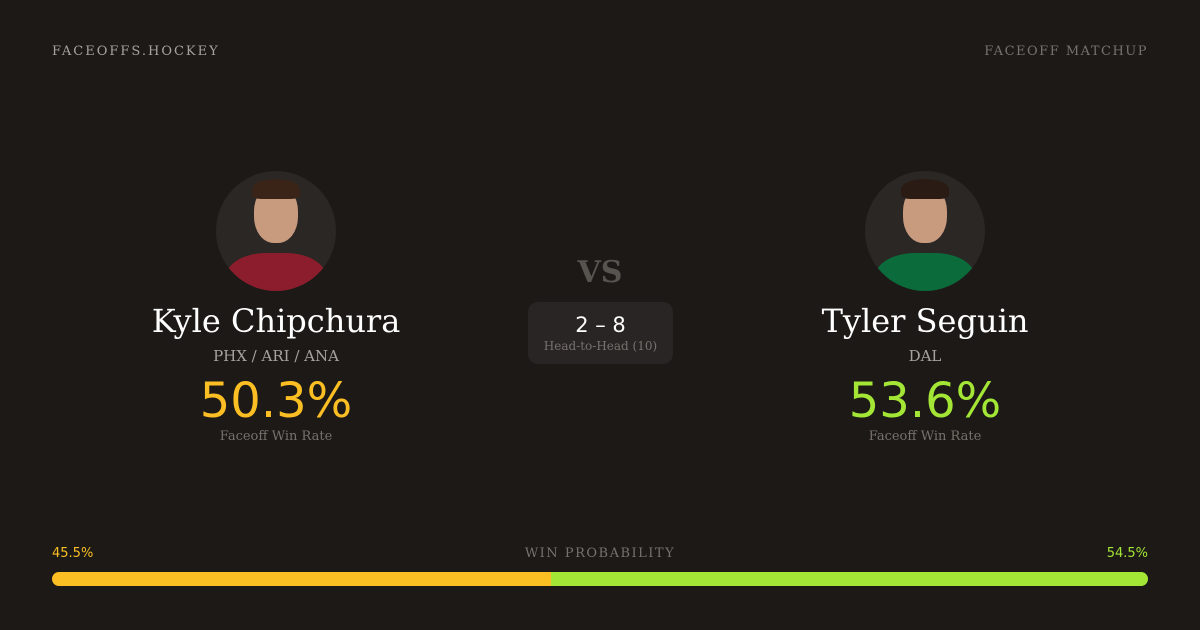 The height and width of the screenshot is (630, 1200). I want to click on win-prob-left: 45.5%, so click(73, 553).